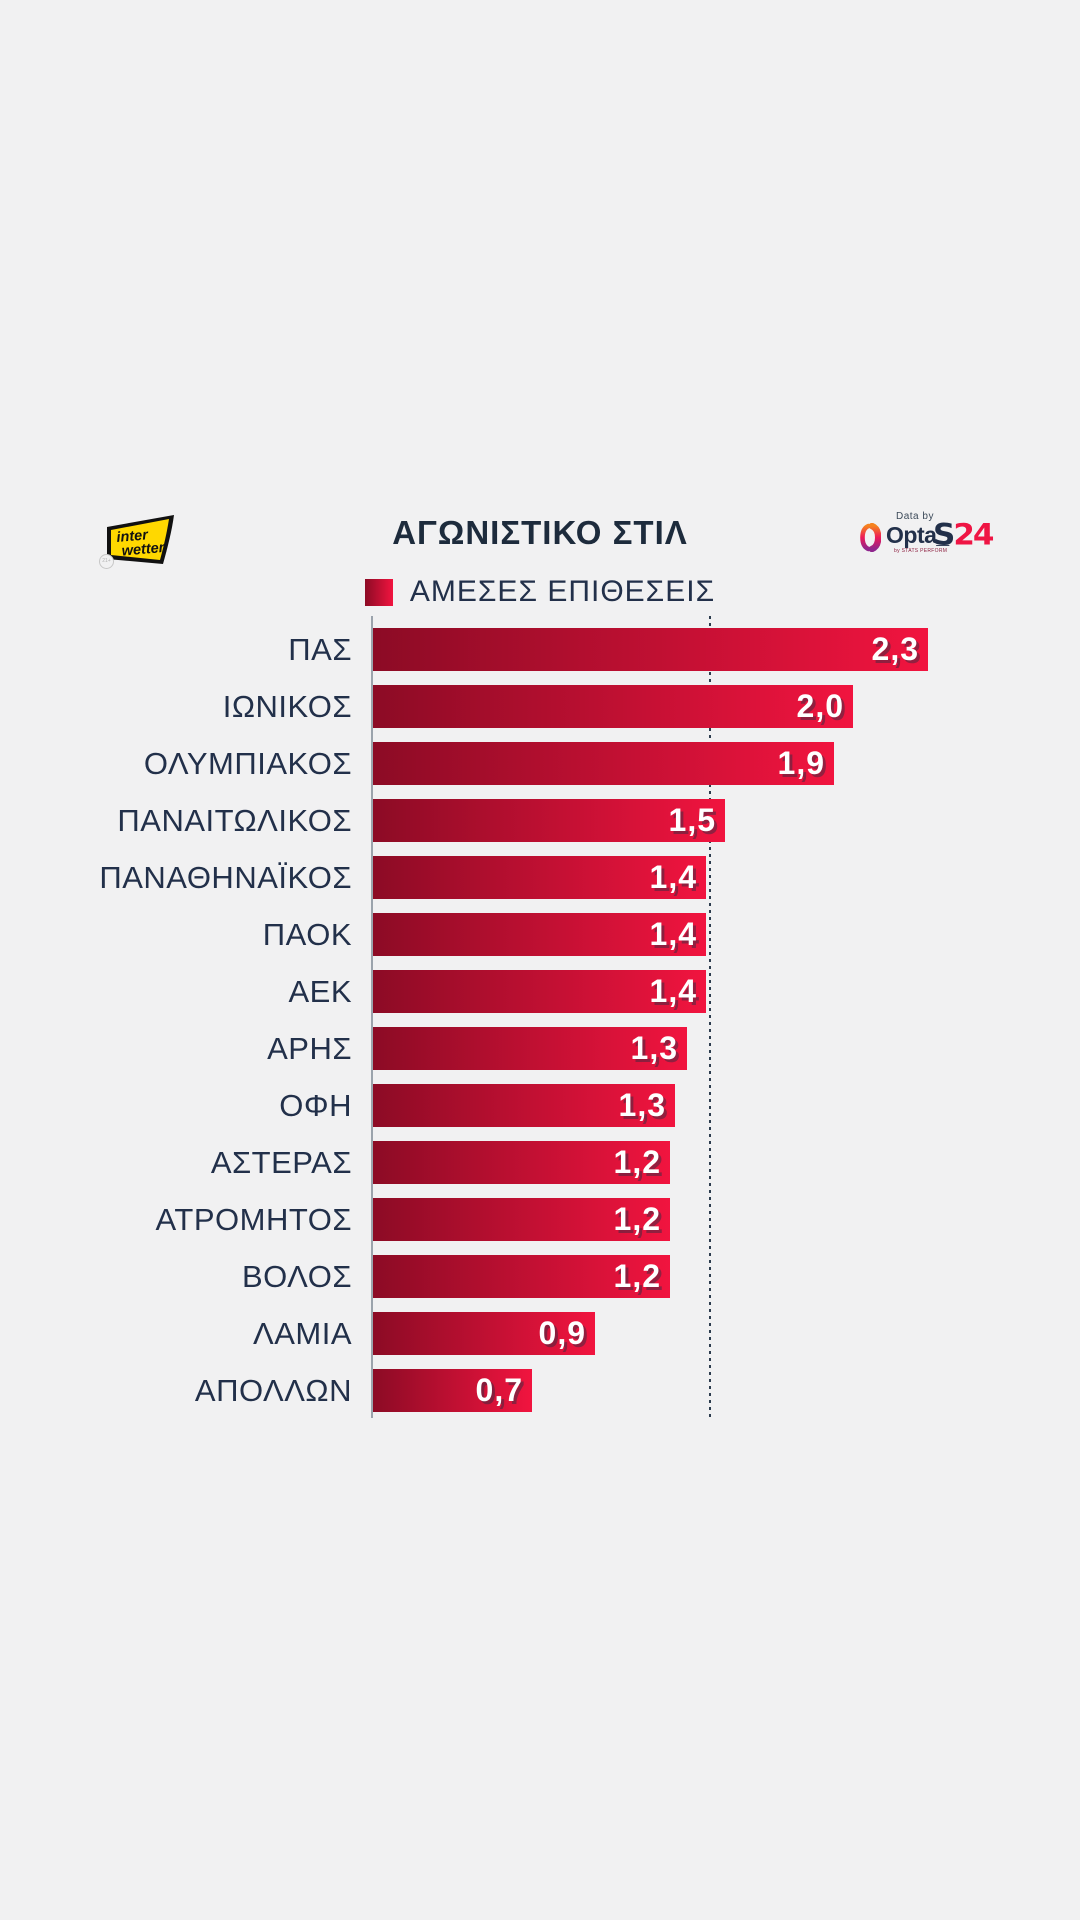 The image size is (1080, 1920). Describe the element at coordinates (692, 820) in the screenshot. I see `bar-value-label: 1,5` at that location.